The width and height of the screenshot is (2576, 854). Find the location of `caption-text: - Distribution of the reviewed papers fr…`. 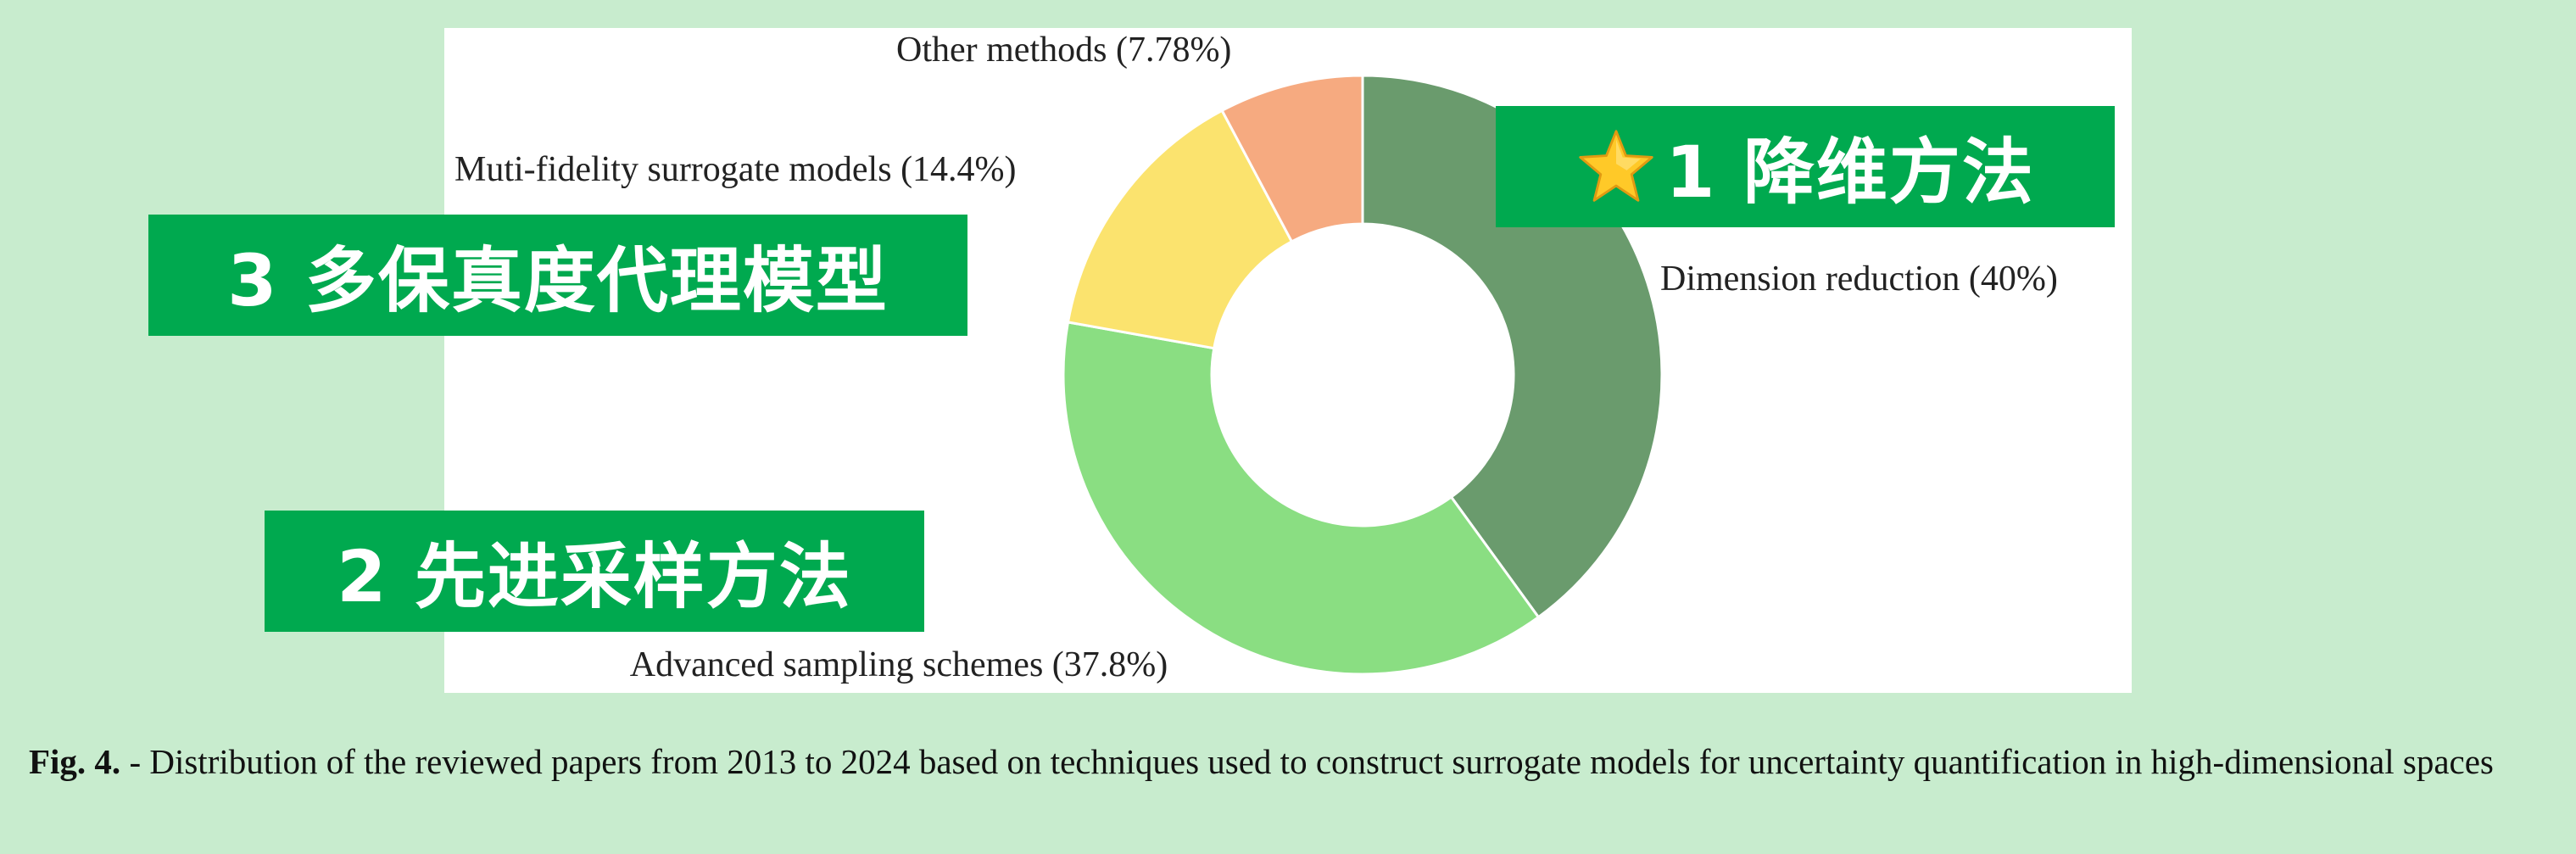

caption-text: - Distribution of the reviewed papers fr… is located at coordinates (1307, 762).